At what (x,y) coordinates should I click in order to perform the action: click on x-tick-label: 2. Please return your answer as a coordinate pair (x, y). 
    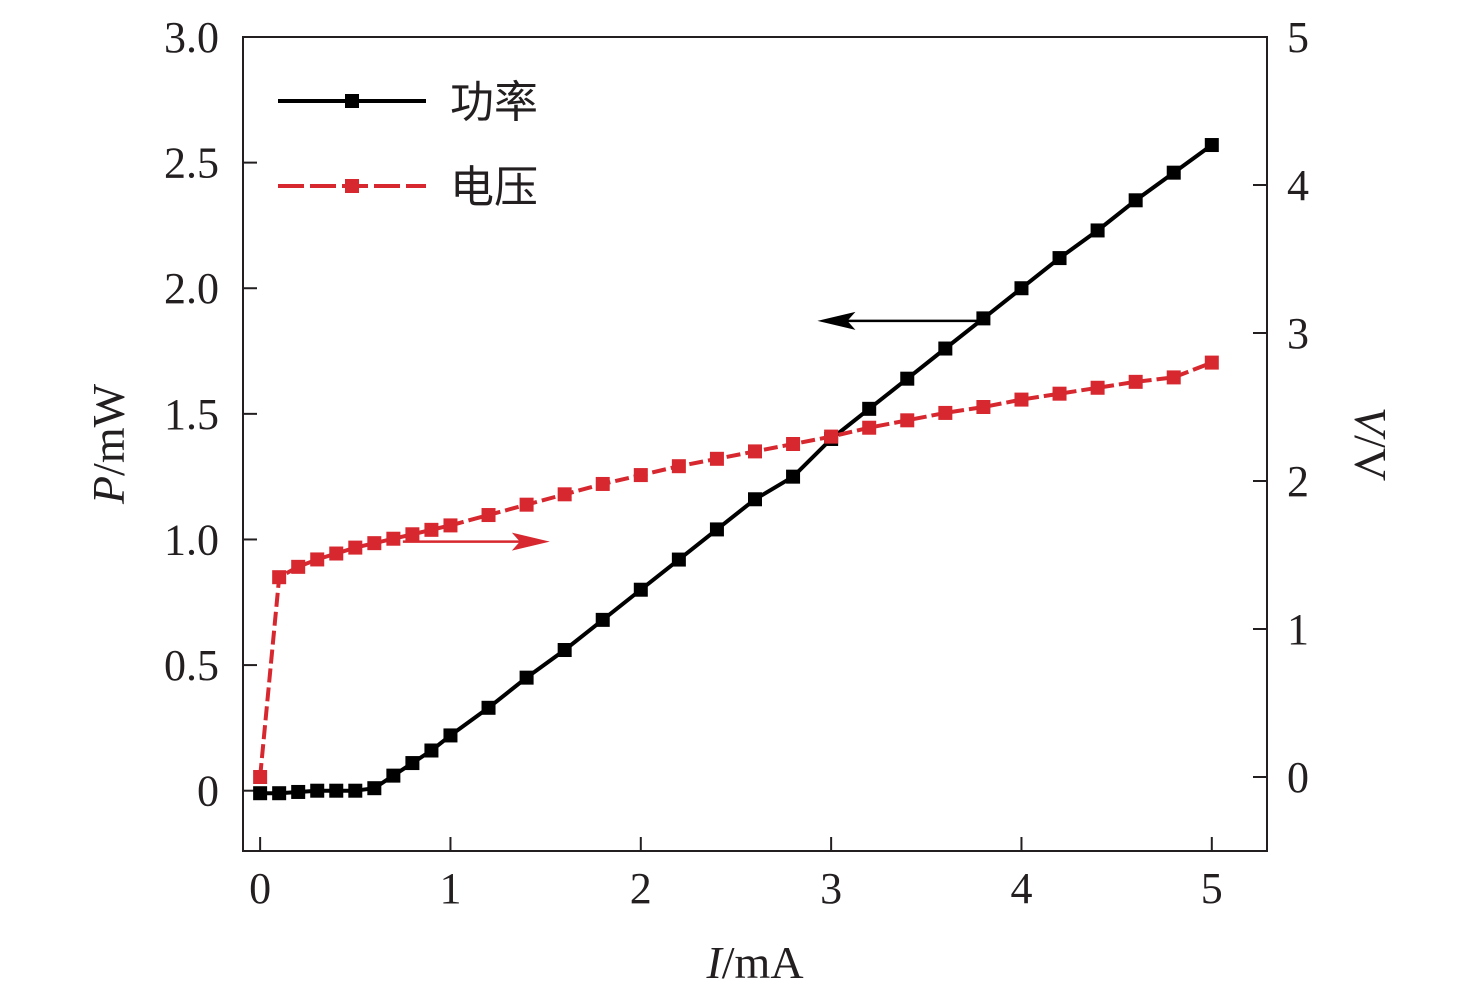
    Looking at the image, I should click on (641, 888).